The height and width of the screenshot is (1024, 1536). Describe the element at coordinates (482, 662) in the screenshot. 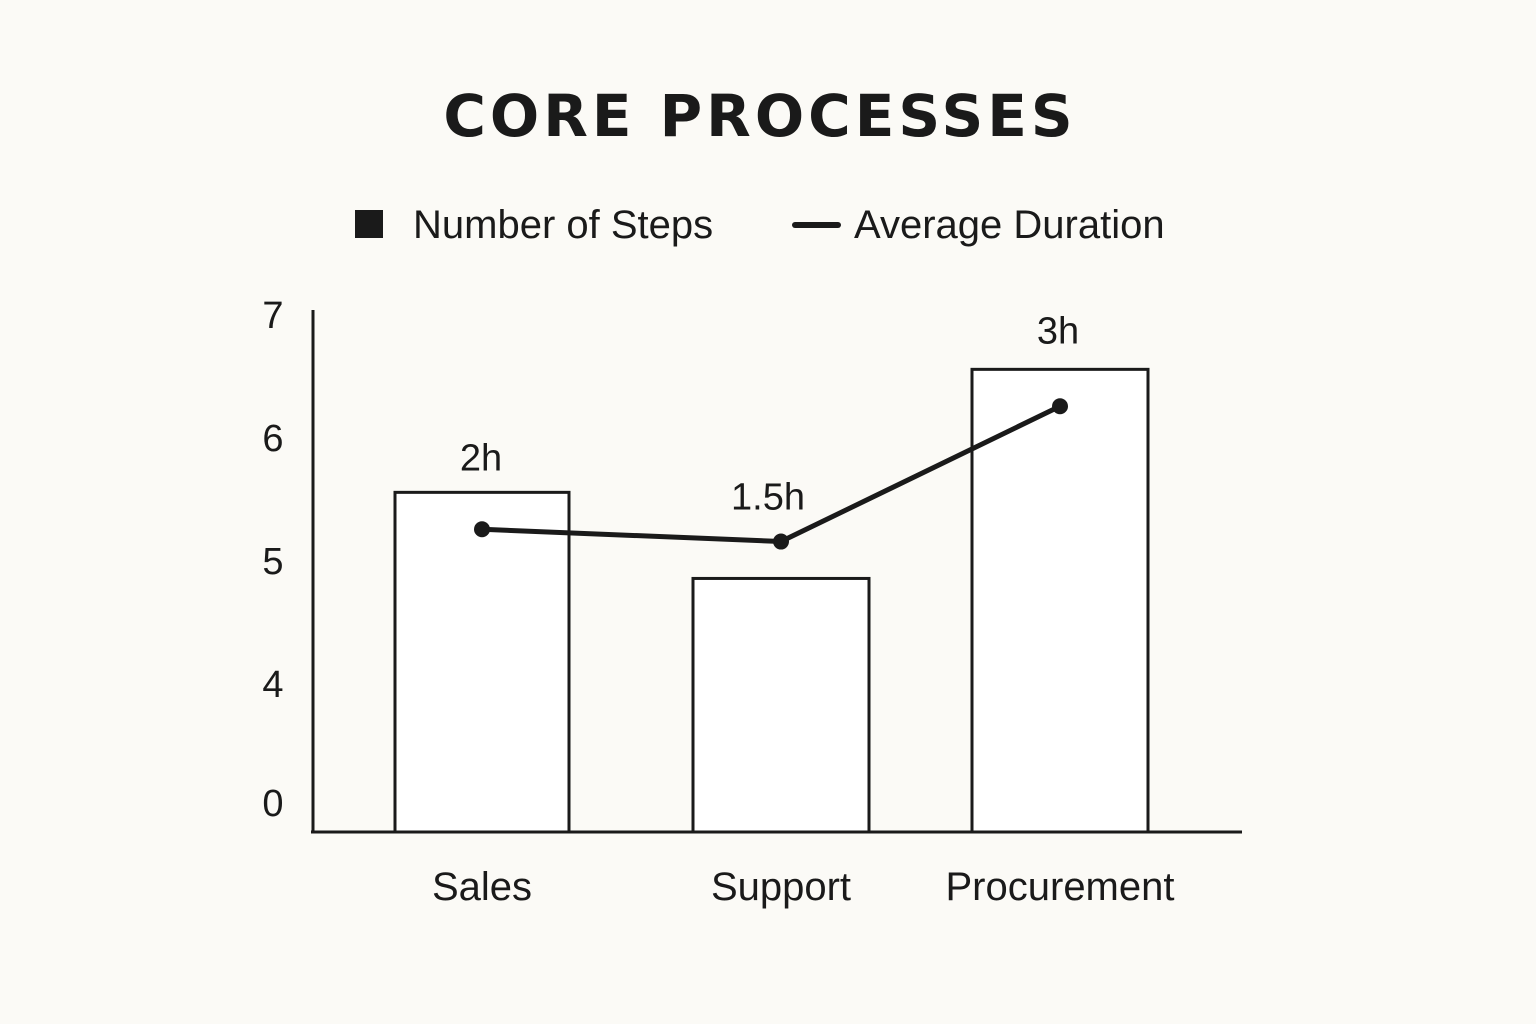

I see `bar-sales` at that location.